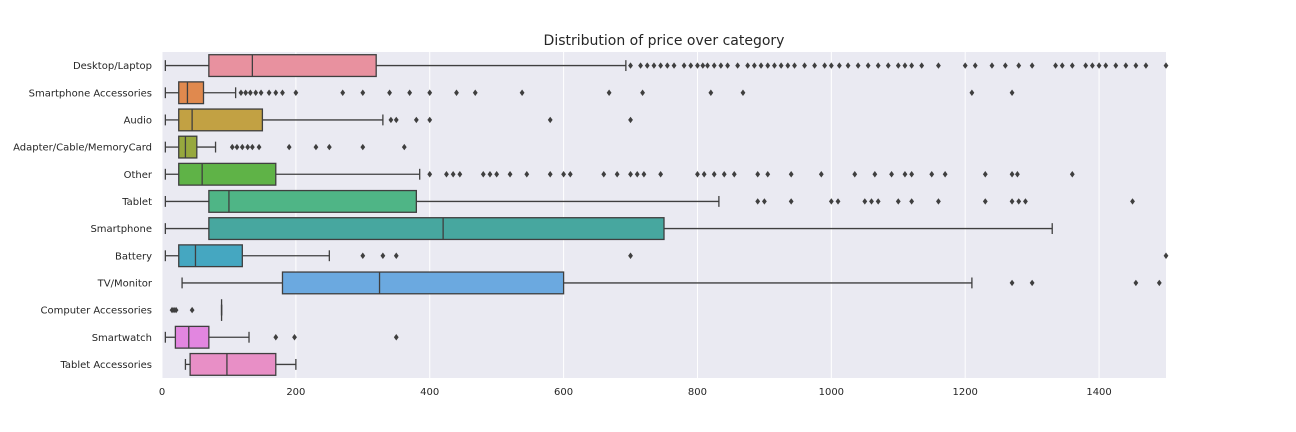 This screenshot has width=1296, height=432. I want to click on category-label: Audio, so click(138, 120).